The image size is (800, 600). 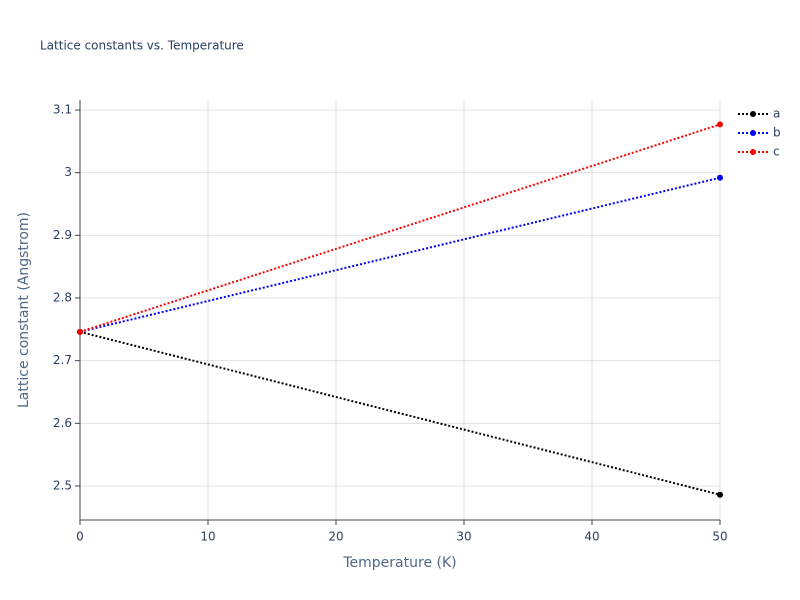 I want to click on y-tick-label: 2.6, so click(x=62, y=423).